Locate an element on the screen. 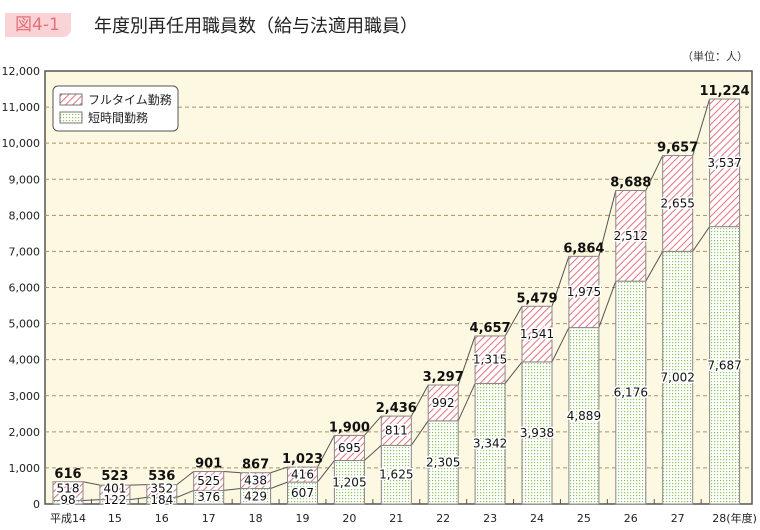 This screenshot has width=760, height=530. data-label-fulltime: 525 is located at coordinates (208, 481).